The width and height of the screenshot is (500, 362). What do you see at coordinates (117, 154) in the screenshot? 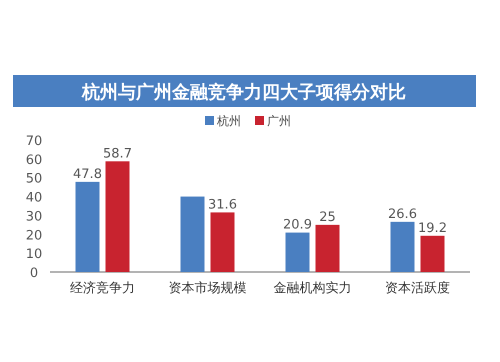
I see `data-label: 58.7` at bounding box center [117, 154].